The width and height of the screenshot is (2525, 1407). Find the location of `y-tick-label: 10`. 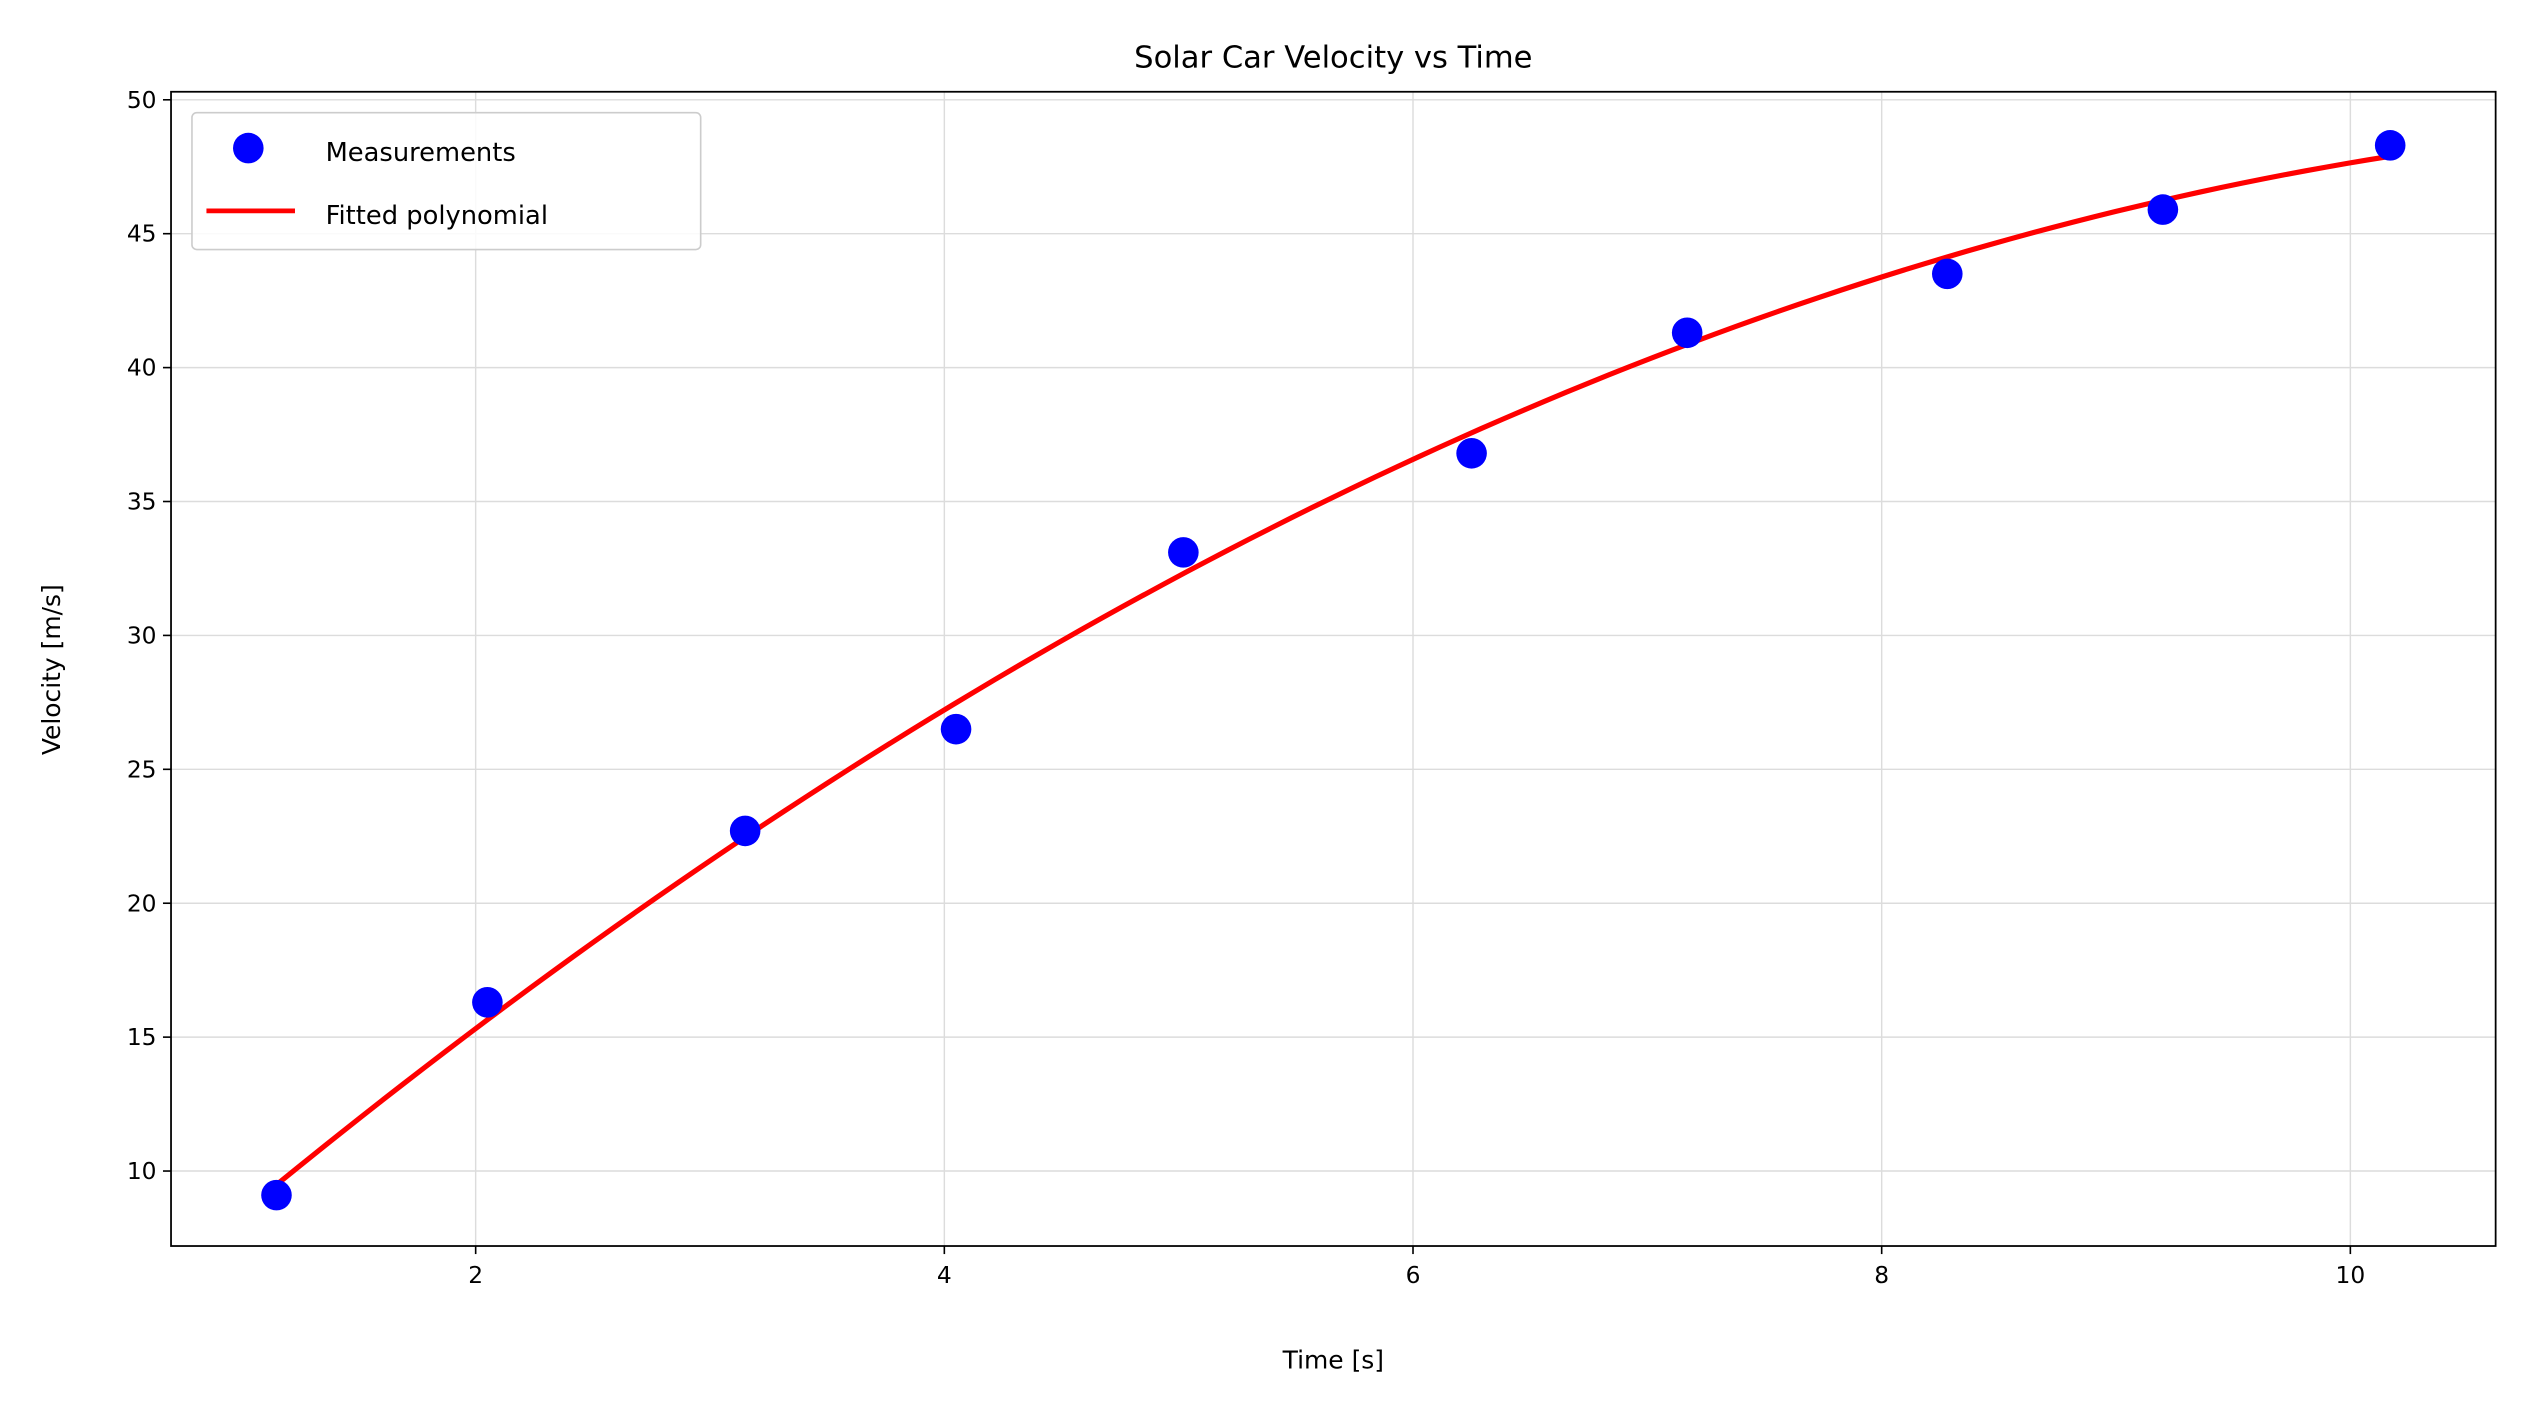

y-tick-label: 10 is located at coordinates (142, 1171).